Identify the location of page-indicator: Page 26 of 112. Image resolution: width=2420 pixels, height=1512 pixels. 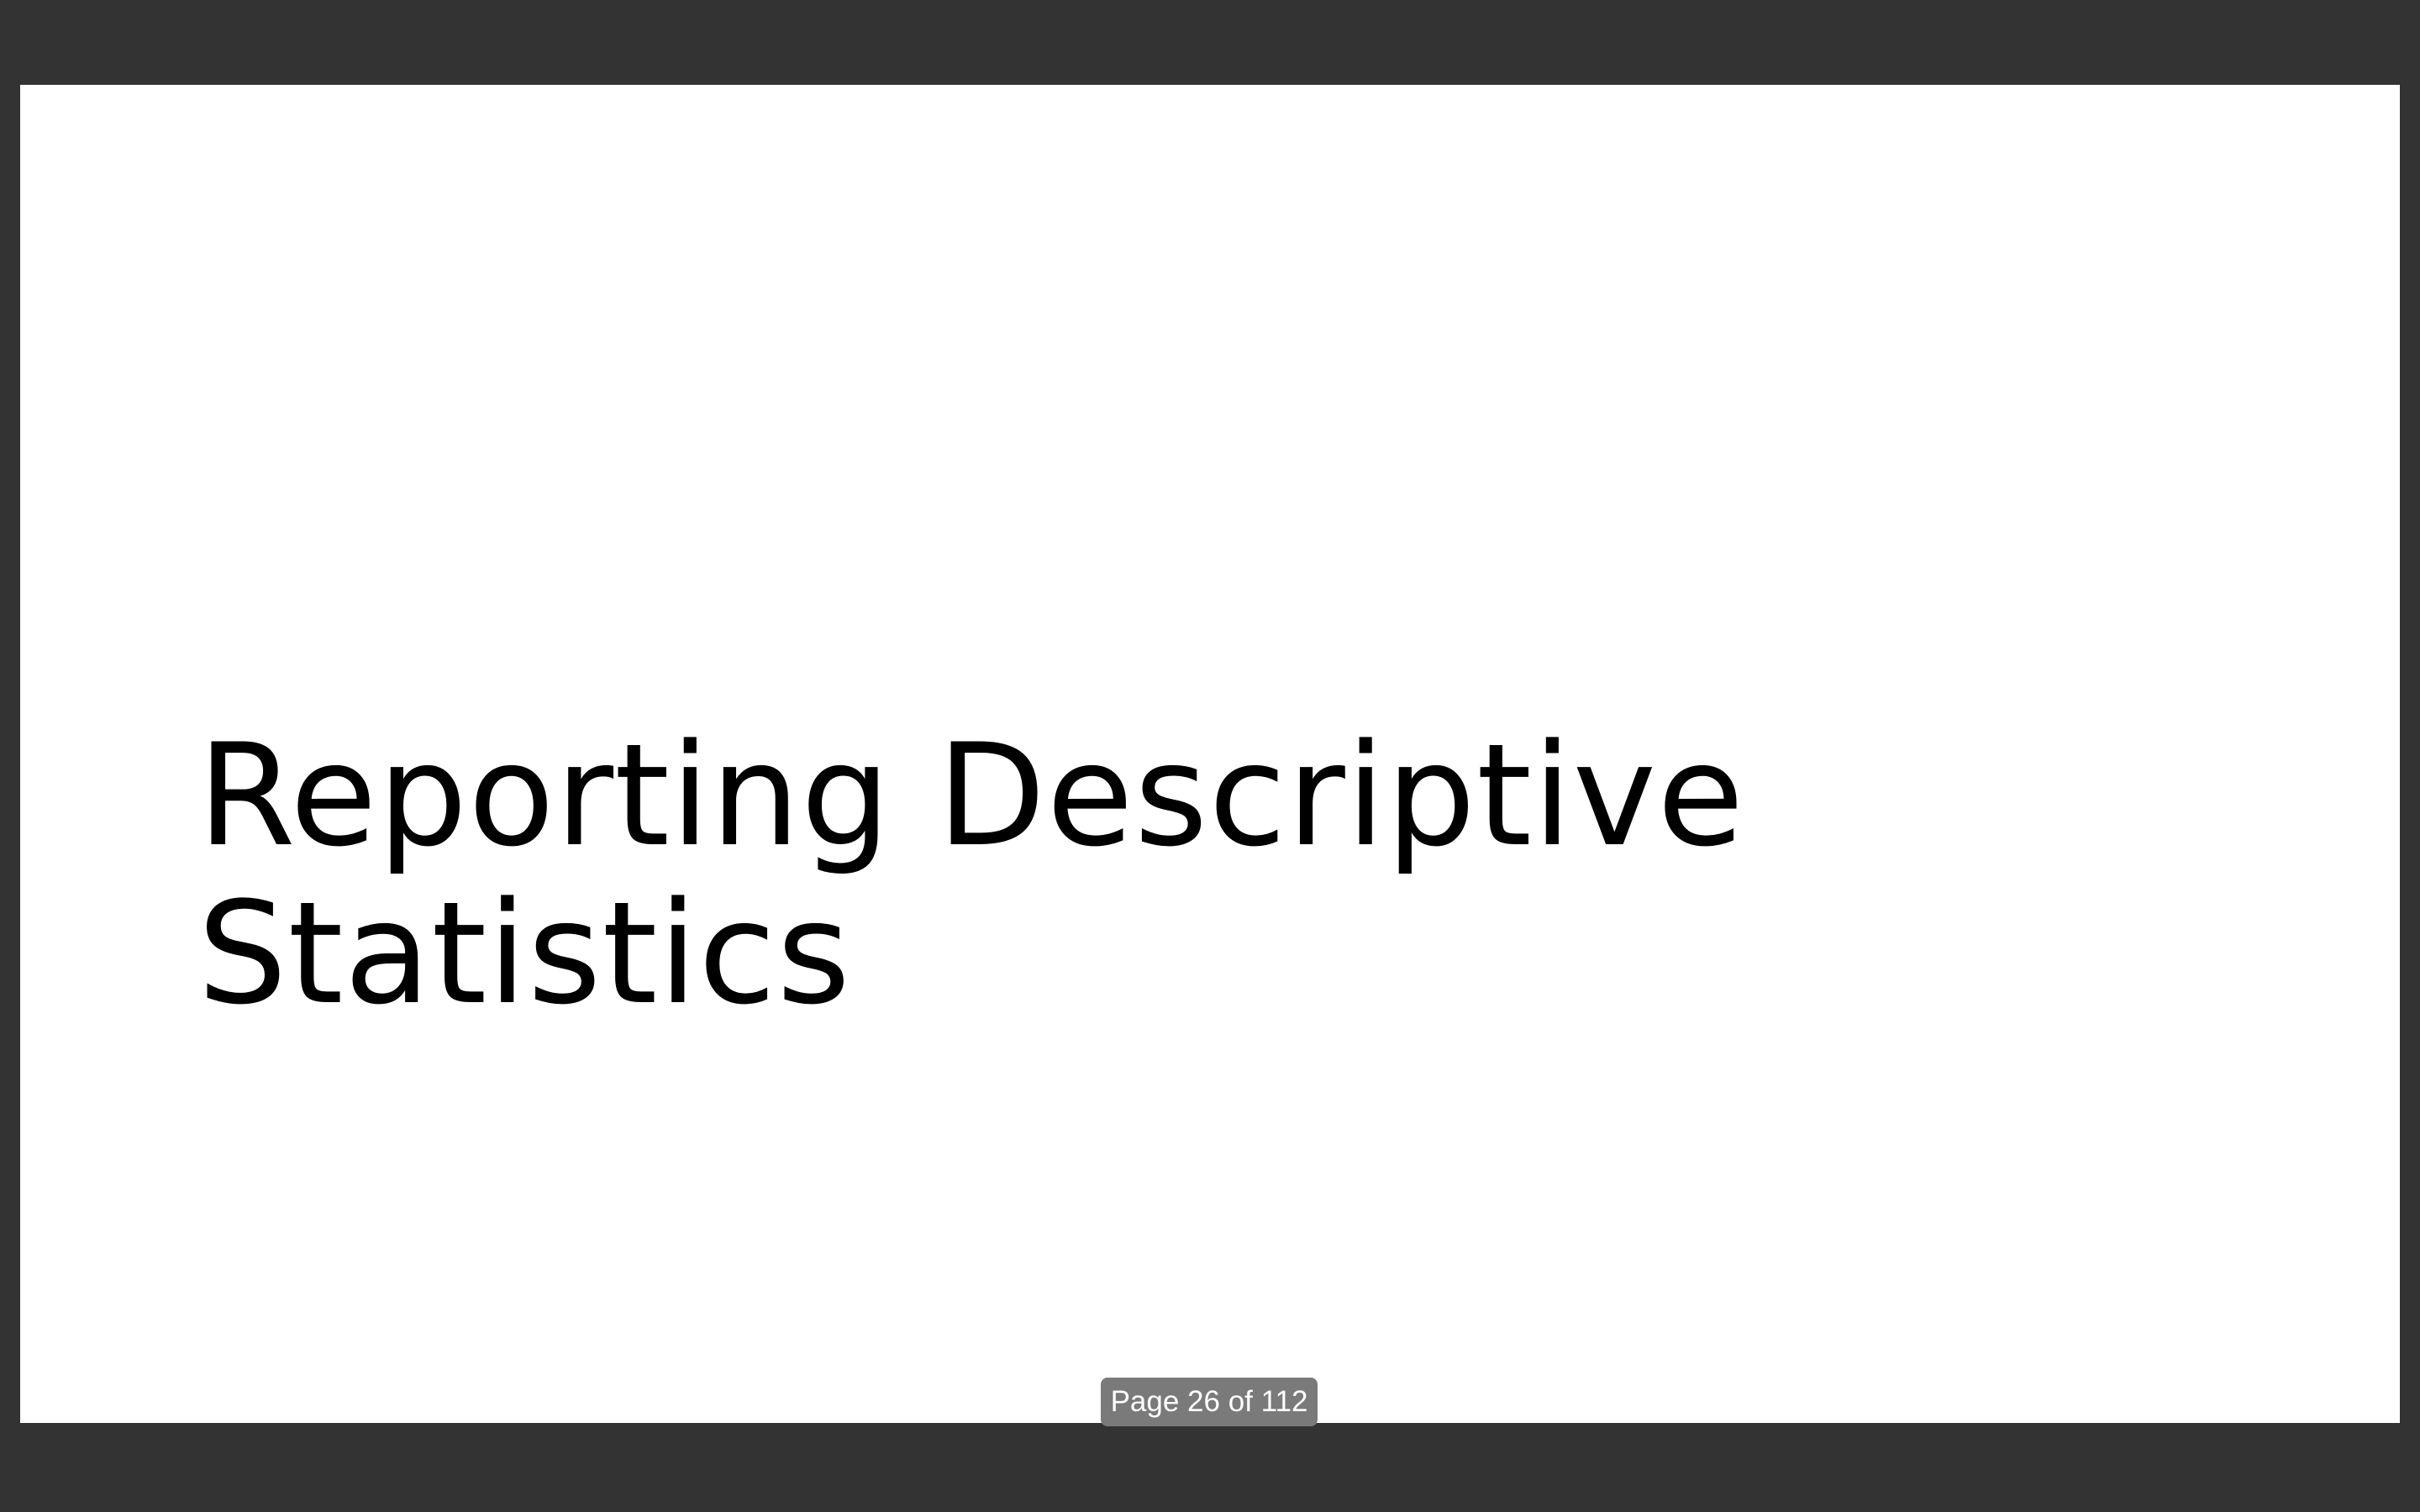
(1209, 1402).